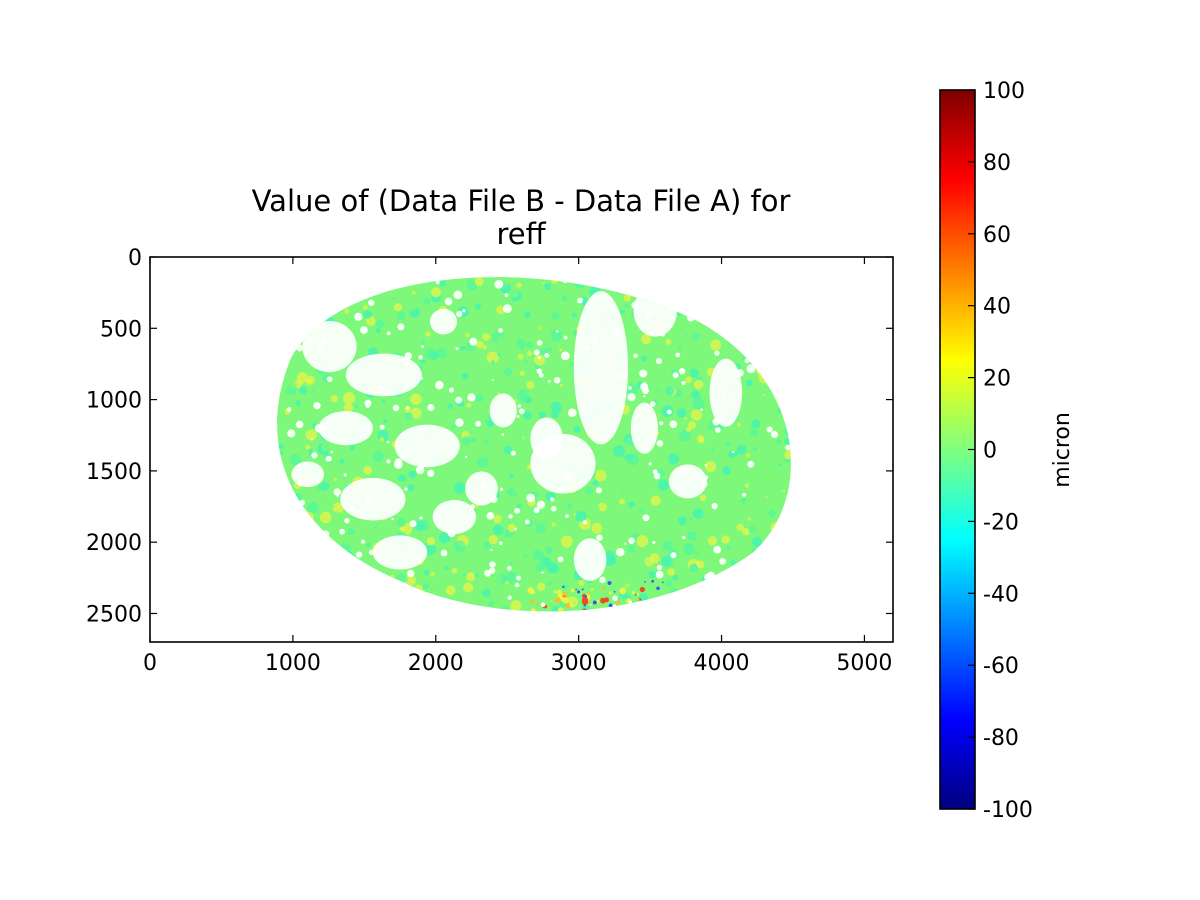  Describe the element at coordinates (114, 472) in the screenshot. I see `y-tick-label: 1500` at that location.